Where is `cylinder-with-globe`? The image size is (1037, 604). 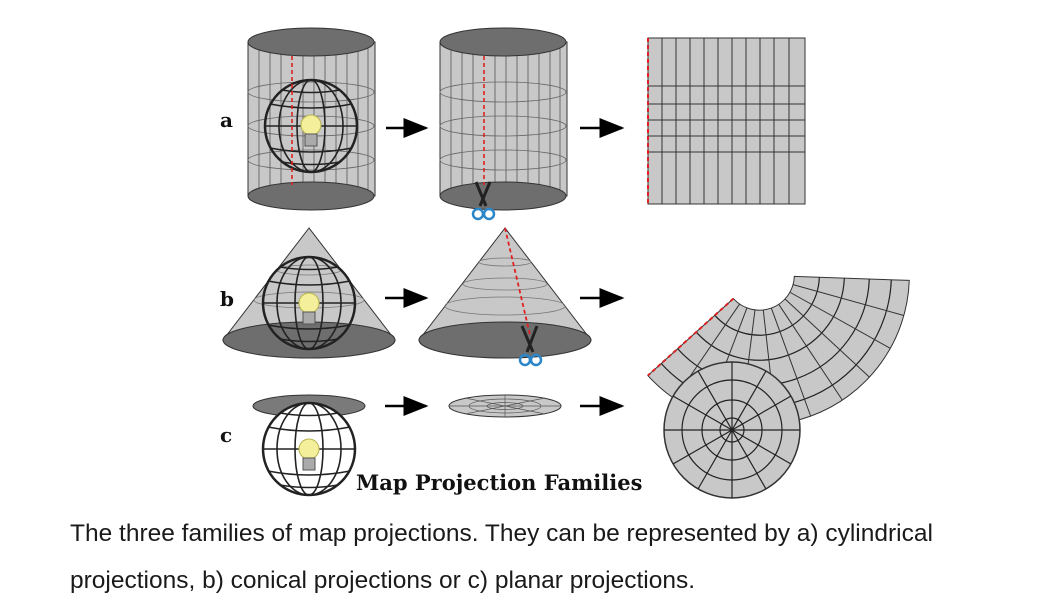 cylinder-with-globe is located at coordinates (311, 119).